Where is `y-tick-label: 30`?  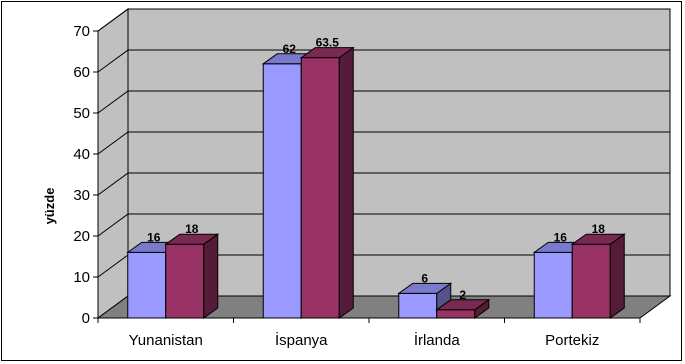
y-tick-label: 30 is located at coordinates (81, 195).